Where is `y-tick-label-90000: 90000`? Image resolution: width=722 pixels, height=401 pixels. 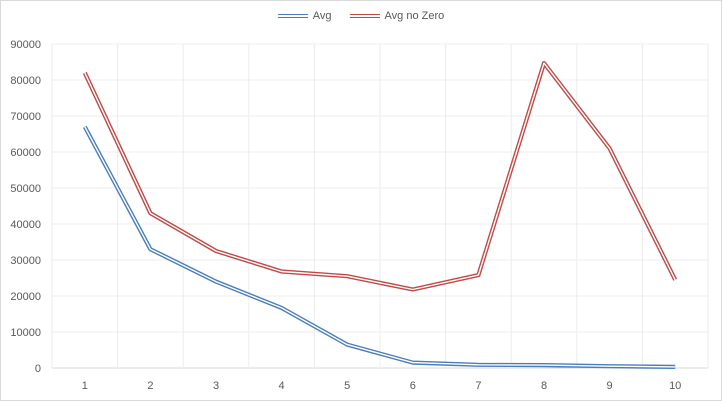 y-tick-label-90000: 90000 is located at coordinates (25, 45).